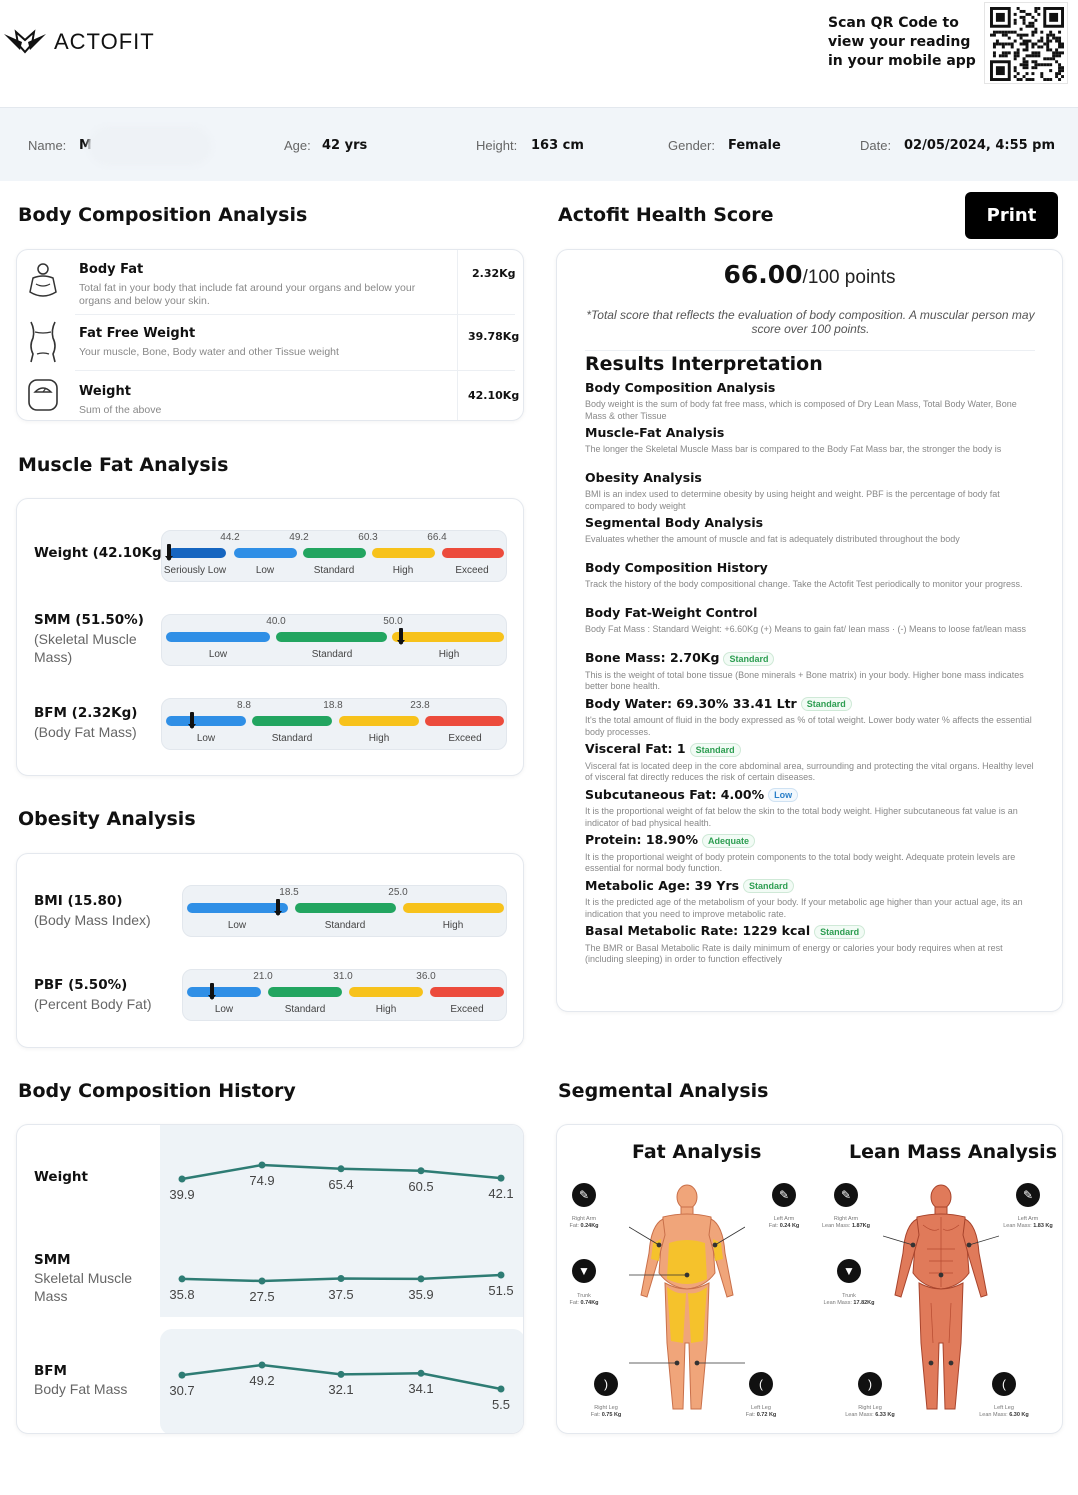 The image size is (1078, 1495). Describe the element at coordinates (810, 658) in the screenshot. I see `result-item-title: Bone Mass: 2.70Kg Standard` at that location.